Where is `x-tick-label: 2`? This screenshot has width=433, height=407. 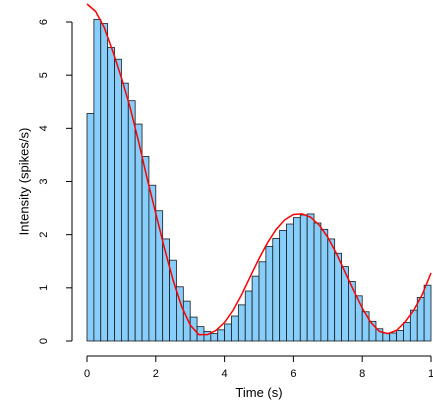
x-tick-label: 2 is located at coordinates (156, 374).